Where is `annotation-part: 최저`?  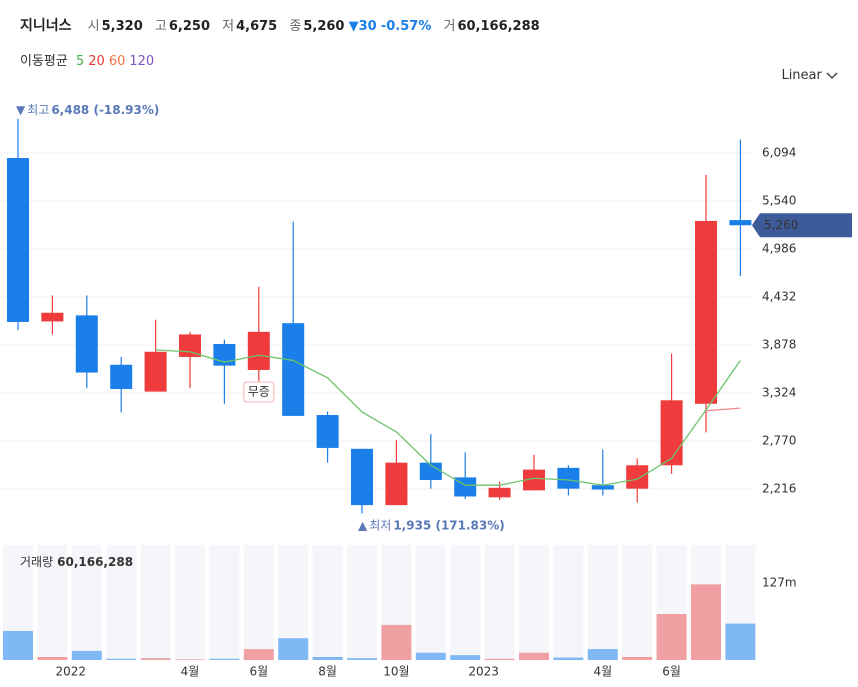 annotation-part: 최저 is located at coordinates (380, 525).